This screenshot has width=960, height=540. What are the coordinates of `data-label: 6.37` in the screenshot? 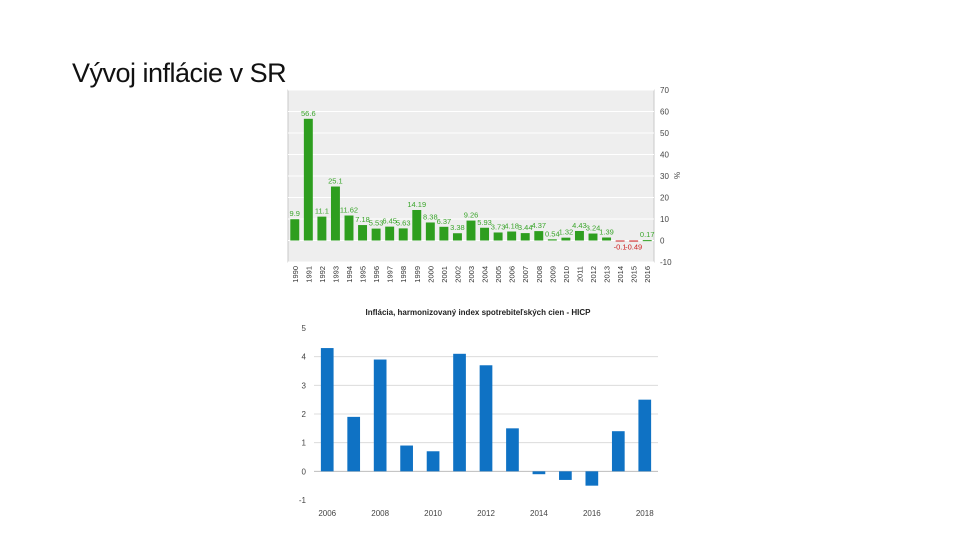 It's located at (444, 221).